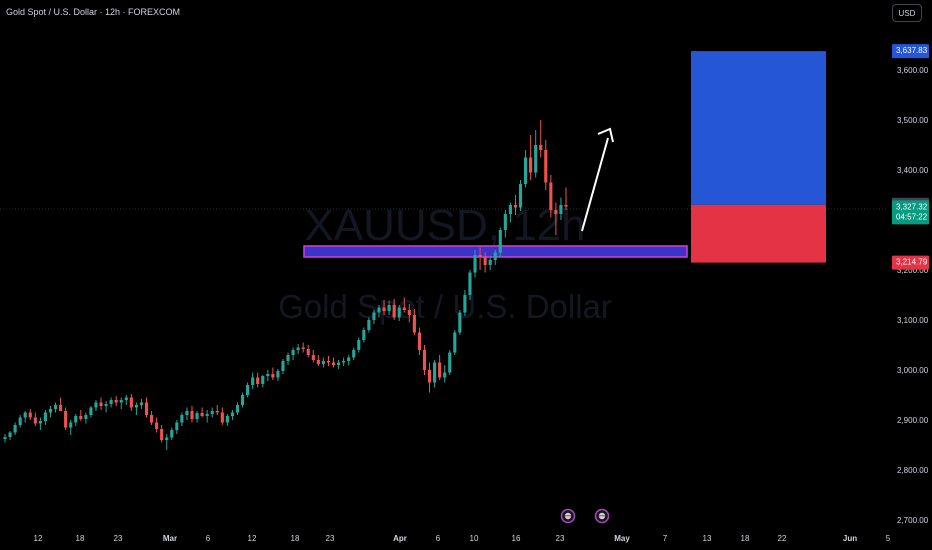  Describe the element at coordinates (913, 420) in the screenshot. I see `price-tick-label: 2,900.00` at that location.